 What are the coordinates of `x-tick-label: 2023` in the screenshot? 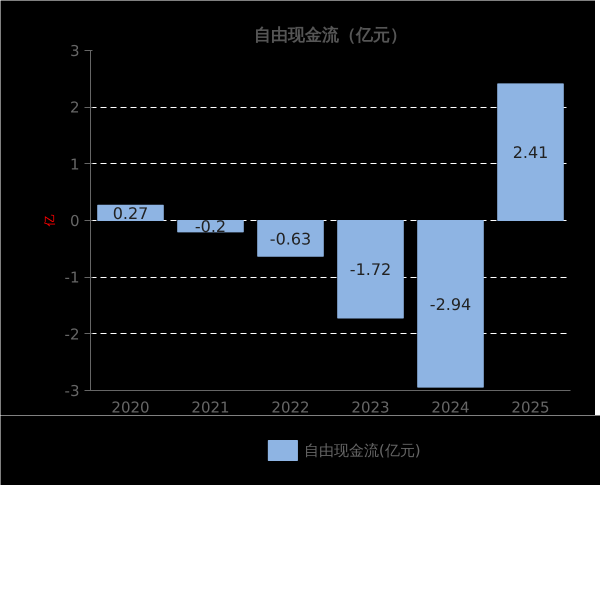 It's located at (370, 407).